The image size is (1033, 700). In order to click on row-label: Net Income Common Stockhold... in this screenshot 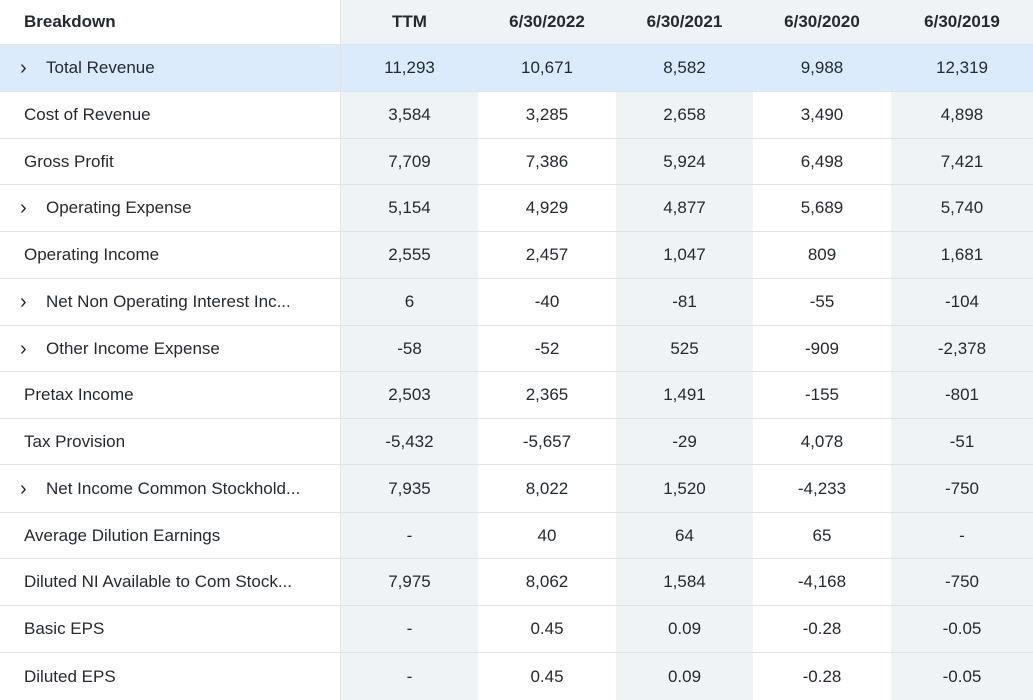, I will do `click(173, 488)`.